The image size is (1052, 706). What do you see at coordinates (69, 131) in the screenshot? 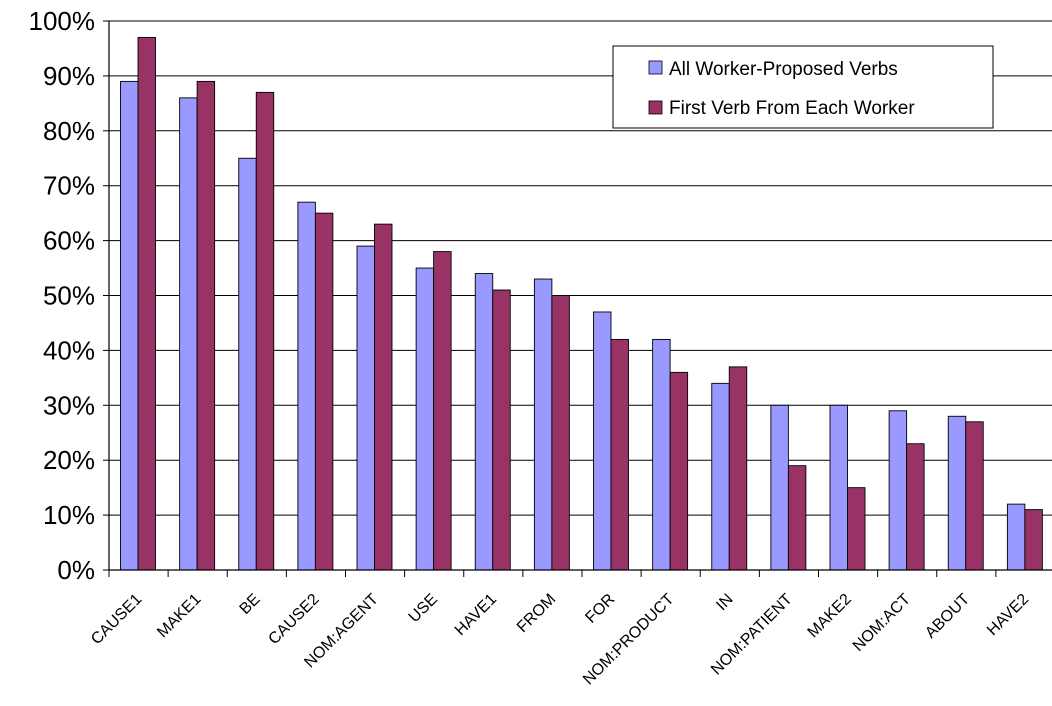
I see `y-tick-label: 80%` at bounding box center [69, 131].